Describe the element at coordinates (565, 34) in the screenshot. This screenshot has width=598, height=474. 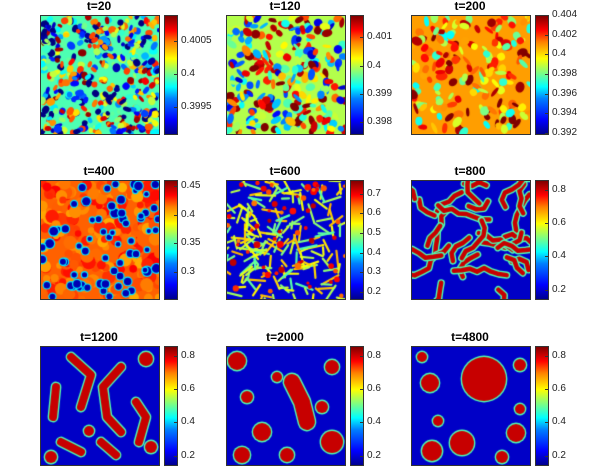
I see `colorbar-tick-label: 0.402` at that location.